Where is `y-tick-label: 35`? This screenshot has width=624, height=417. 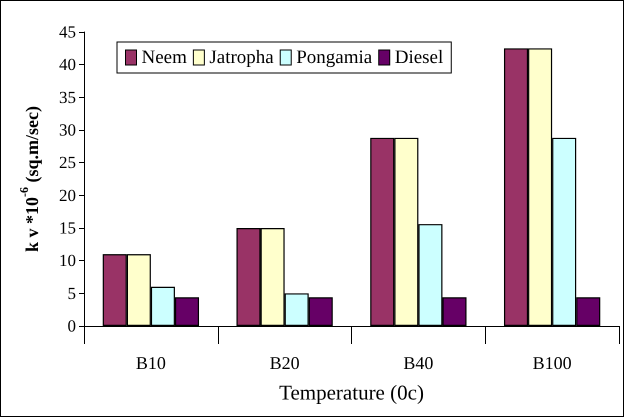 y-tick-label: 35 is located at coordinates (67, 97).